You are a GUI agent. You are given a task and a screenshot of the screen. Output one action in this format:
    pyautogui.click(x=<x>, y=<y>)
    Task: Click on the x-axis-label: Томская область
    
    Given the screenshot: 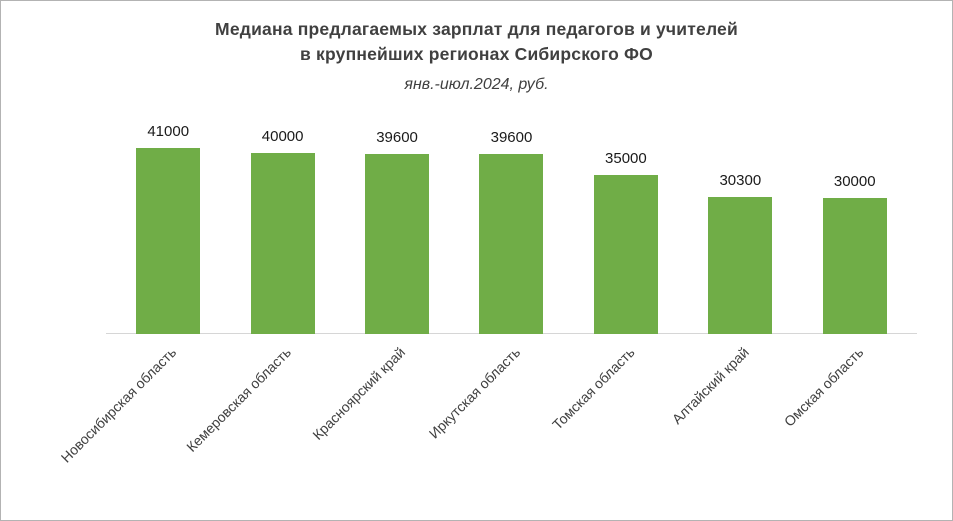 What is the action you would take?
    pyautogui.click(x=593, y=388)
    